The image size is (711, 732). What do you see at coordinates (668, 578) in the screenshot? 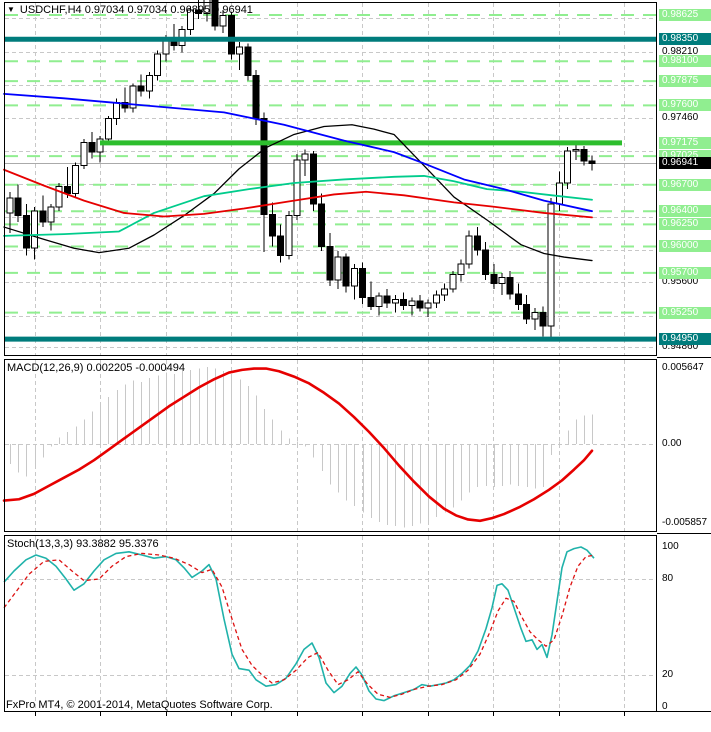
I see `stoch-axis-label: 80` at bounding box center [668, 578].